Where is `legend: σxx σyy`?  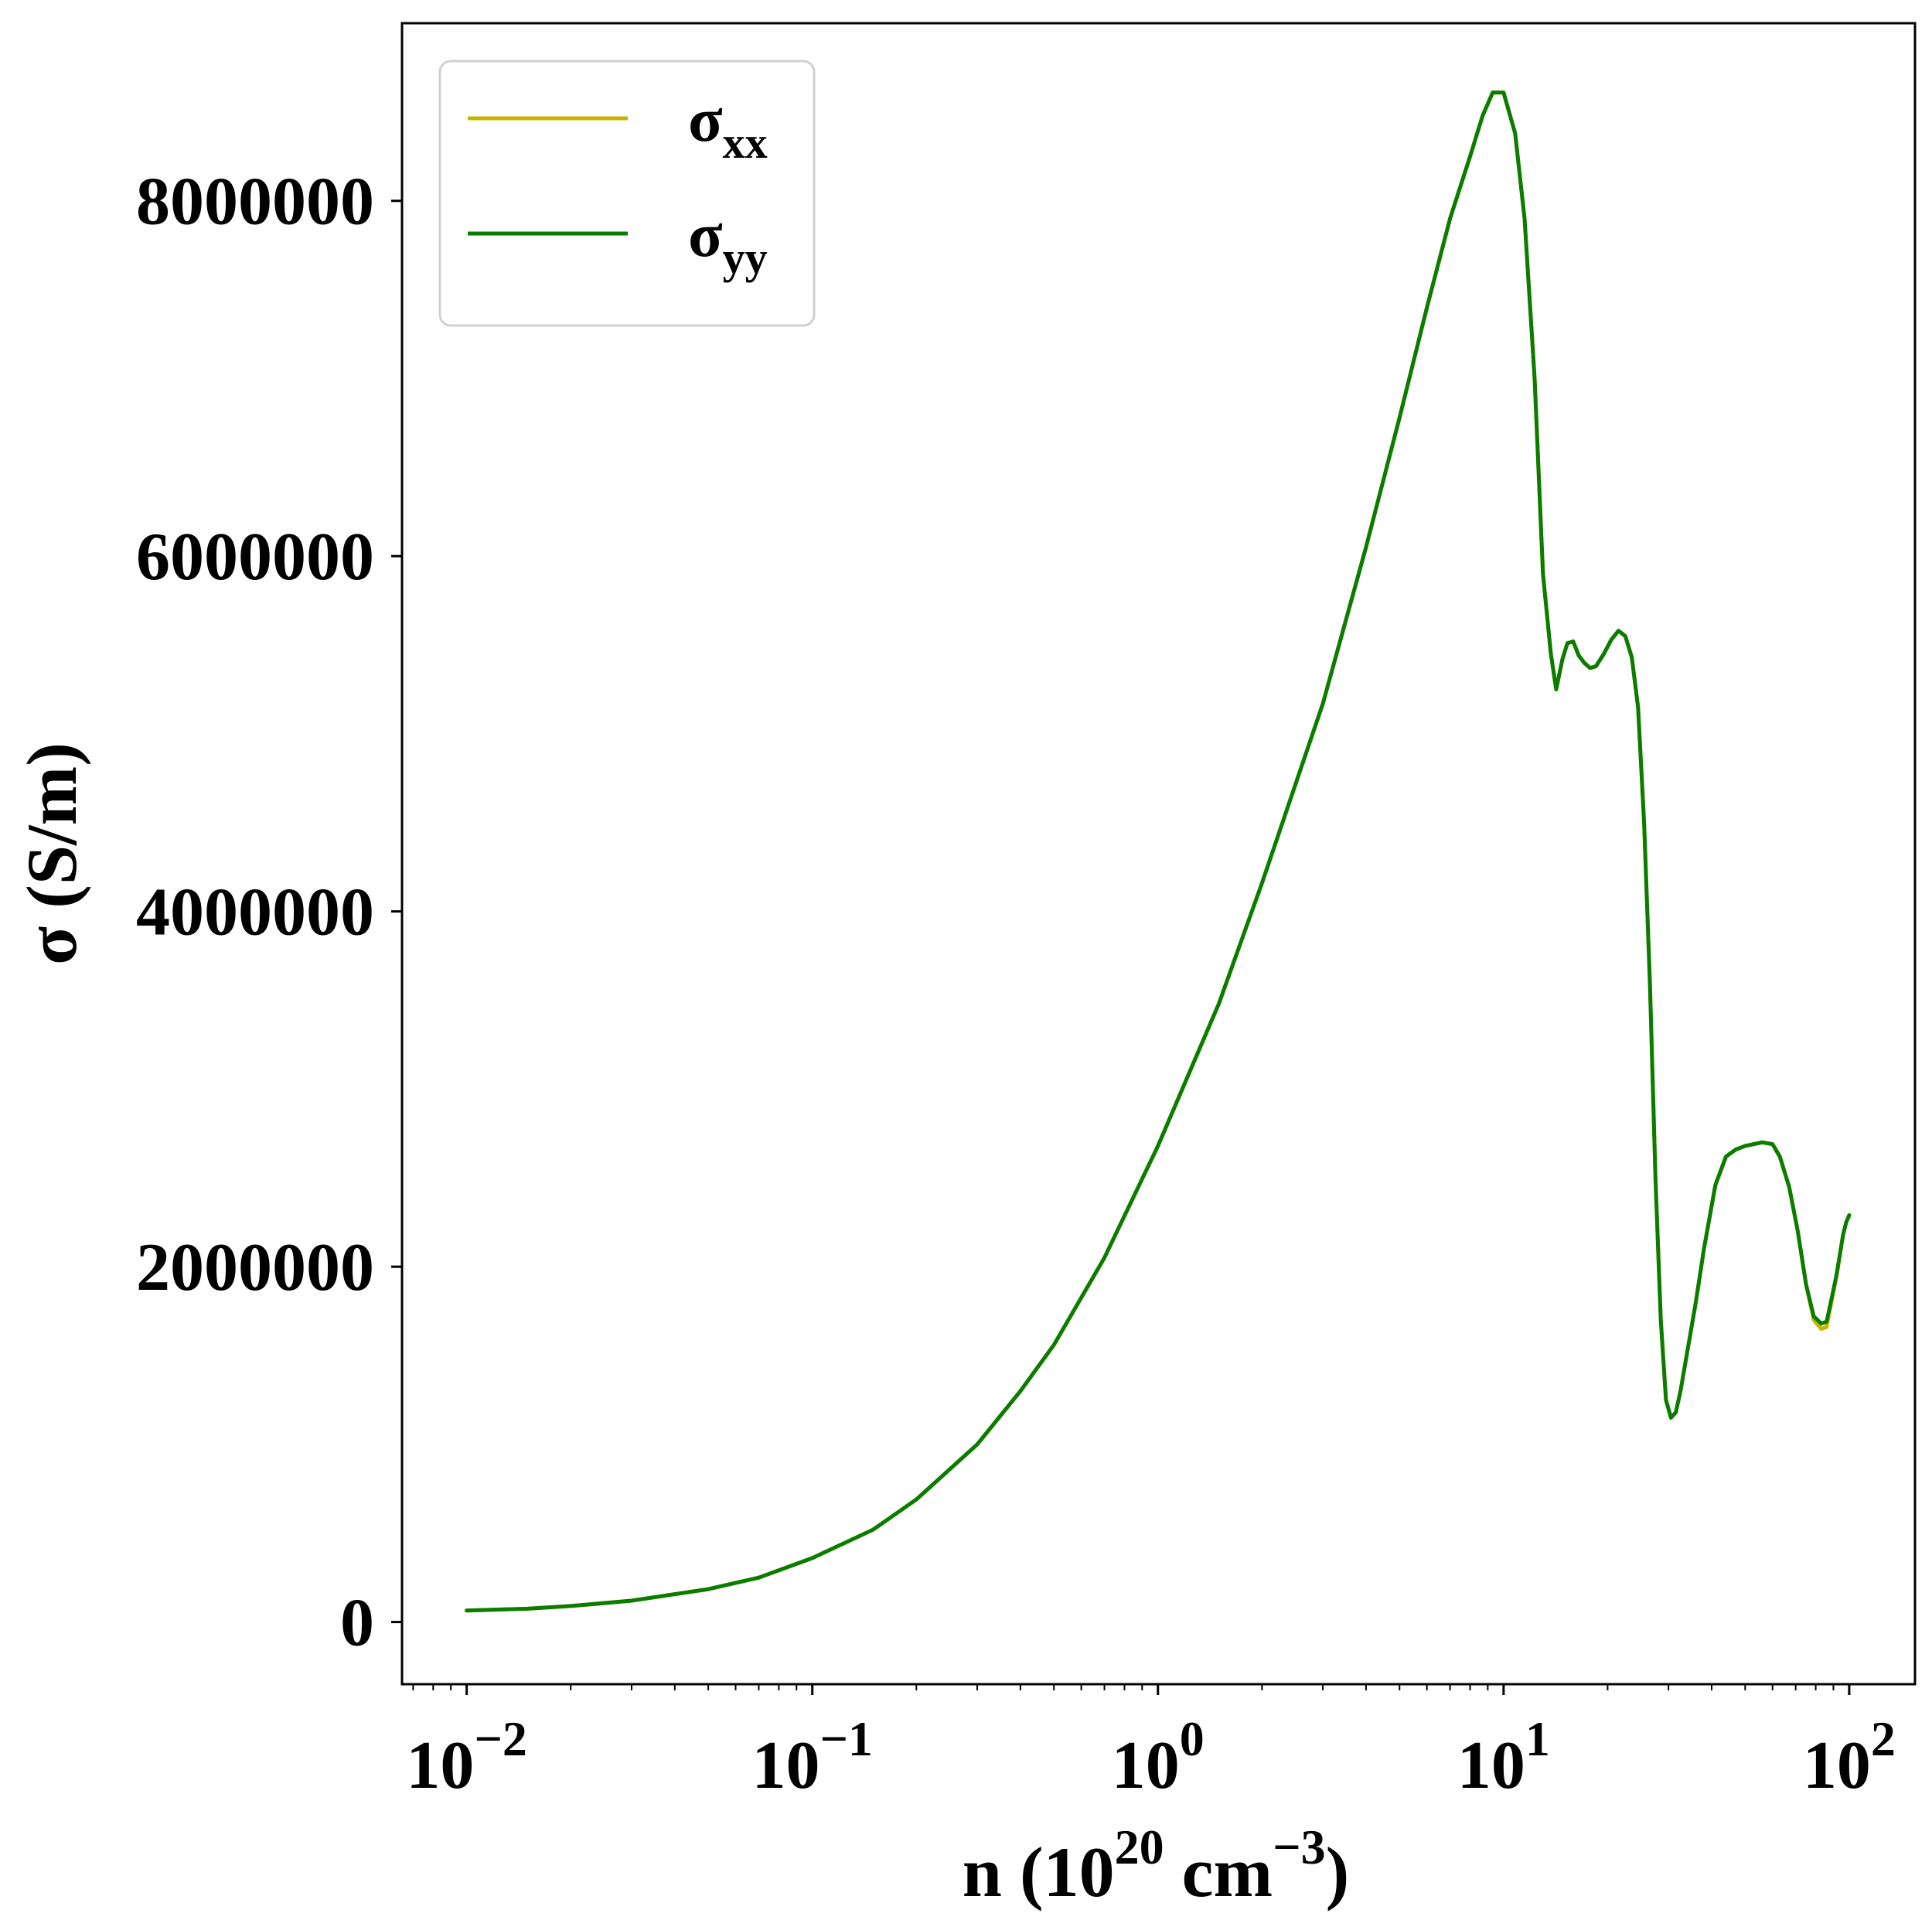 legend: σxx σyy is located at coordinates (627, 193).